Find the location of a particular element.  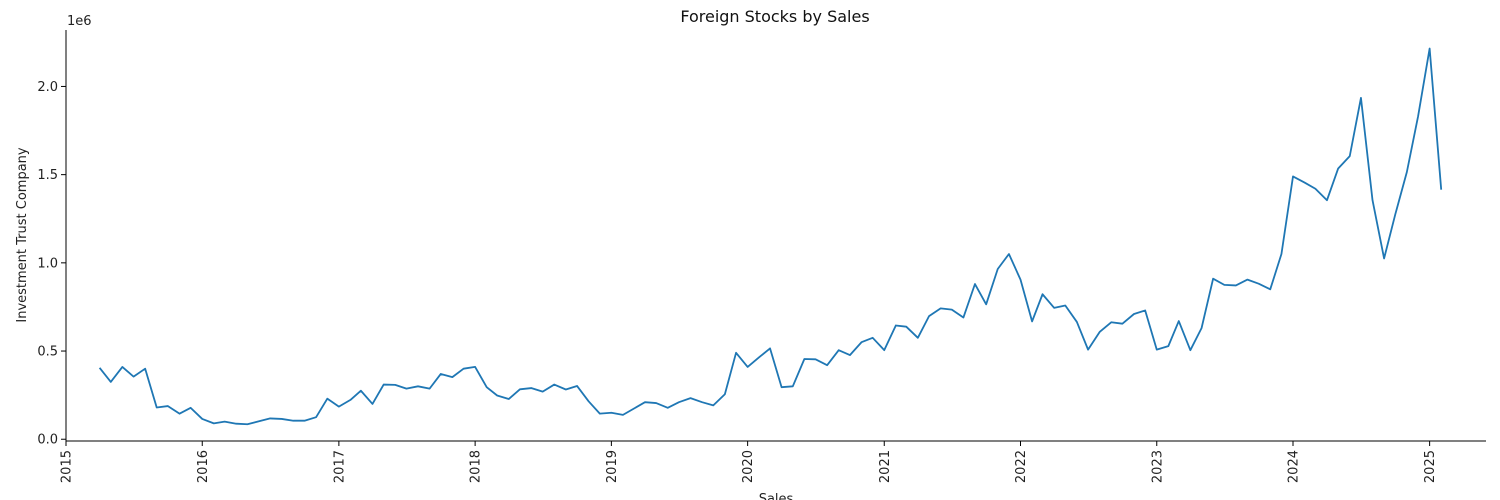

x-tick-label: 2021 is located at coordinates (885, 466).